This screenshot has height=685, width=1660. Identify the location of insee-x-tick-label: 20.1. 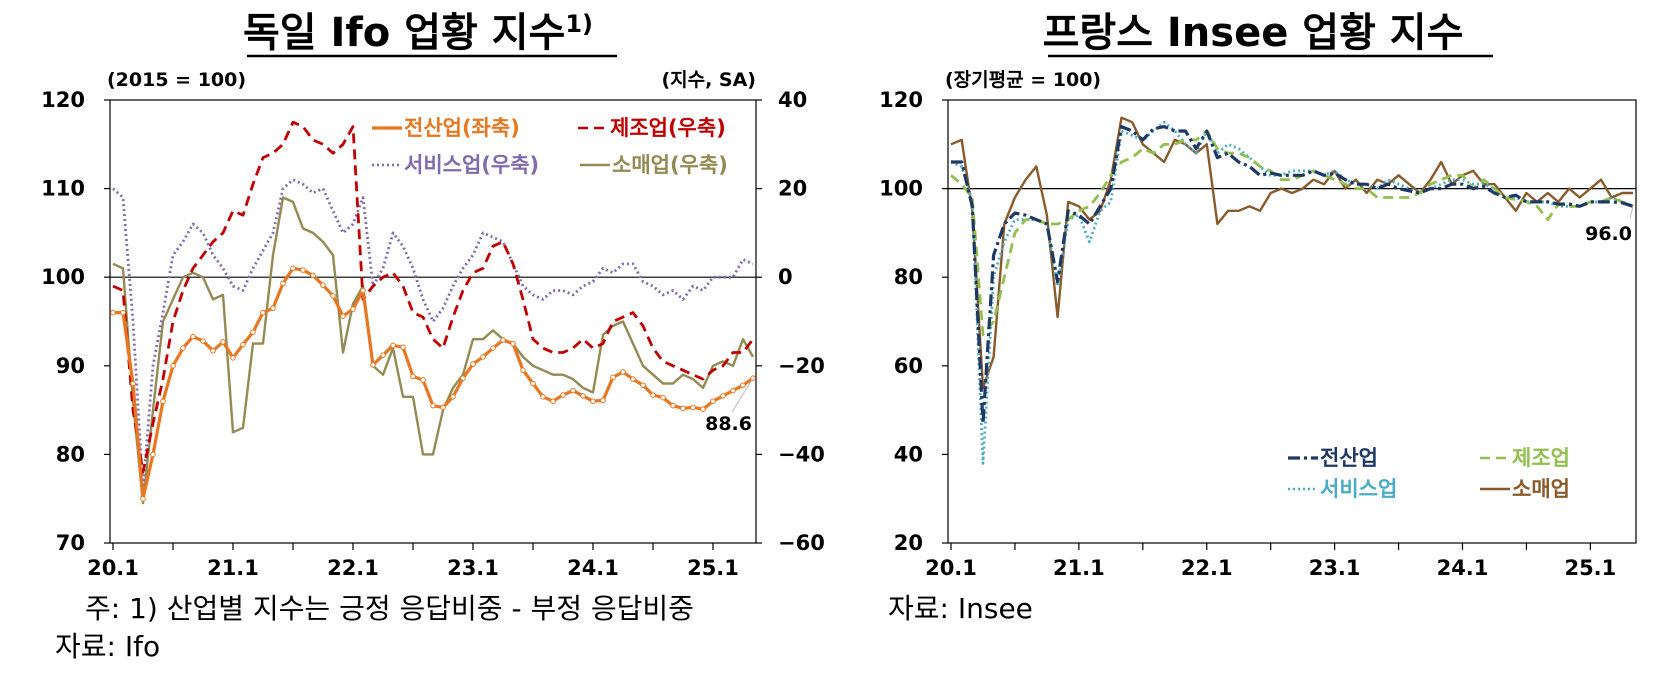
(951, 568).